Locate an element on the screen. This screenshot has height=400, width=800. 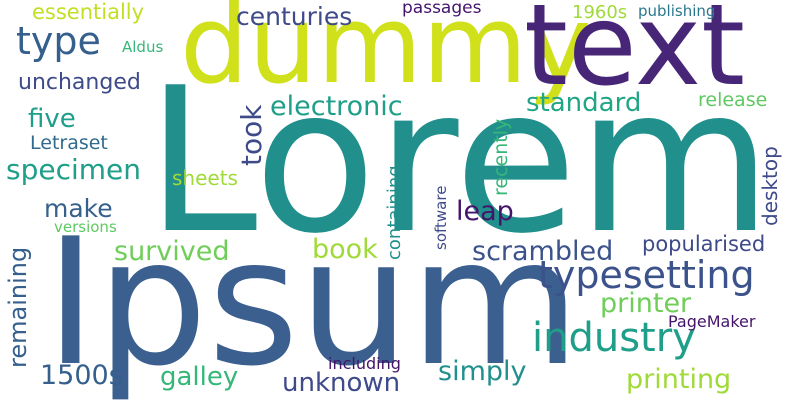
word-simply: simply is located at coordinates (482, 371).